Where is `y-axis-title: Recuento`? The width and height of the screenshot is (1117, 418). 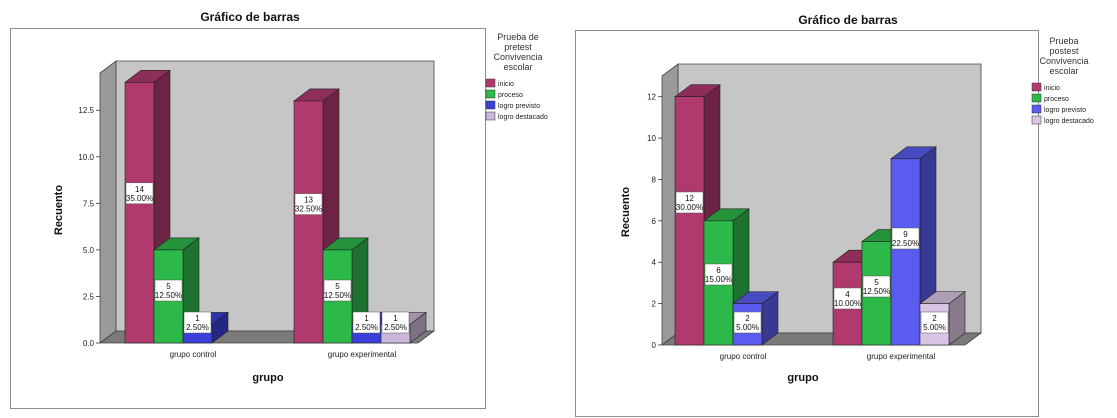
y-axis-title: Recuento is located at coordinates (626, 212).